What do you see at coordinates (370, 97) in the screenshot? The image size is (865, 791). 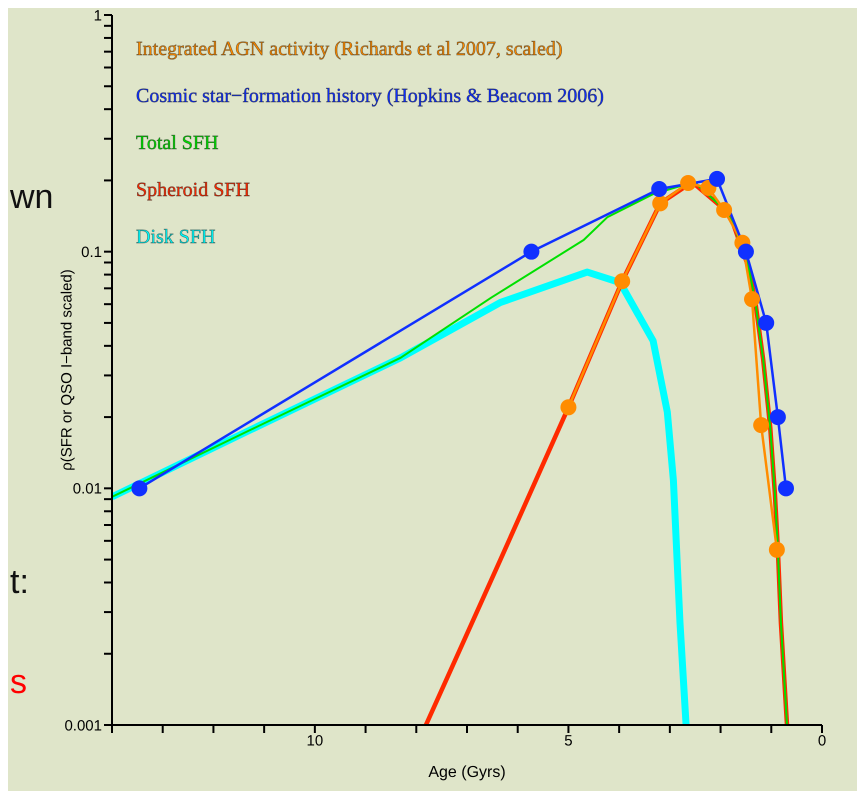 I see `text: Cosmic star−formation history (Hopkins & Beacom 2006)` at bounding box center [370, 97].